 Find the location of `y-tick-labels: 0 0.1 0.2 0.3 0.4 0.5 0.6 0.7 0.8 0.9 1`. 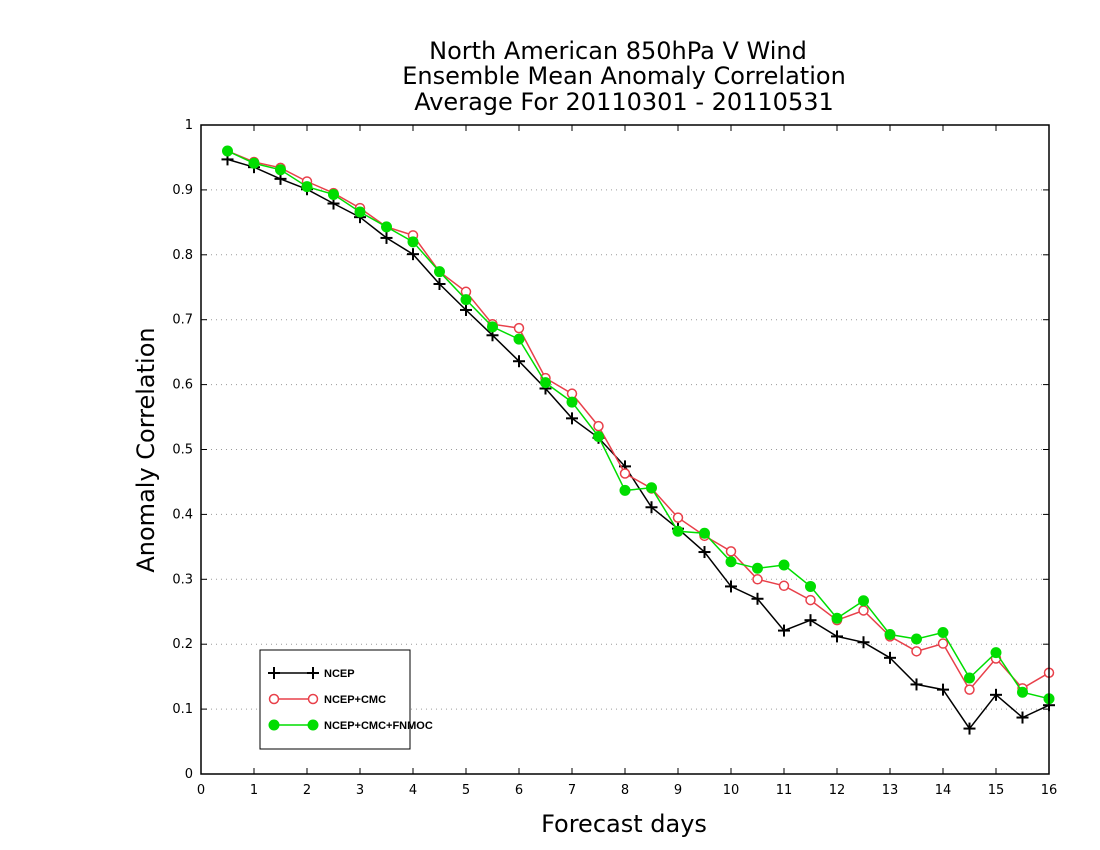

y-tick-labels: 0 0.1 0.2 0.3 0.4 0.5 0.6 0.7 0.8 0.9 1 is located at coordinates (182, 450).